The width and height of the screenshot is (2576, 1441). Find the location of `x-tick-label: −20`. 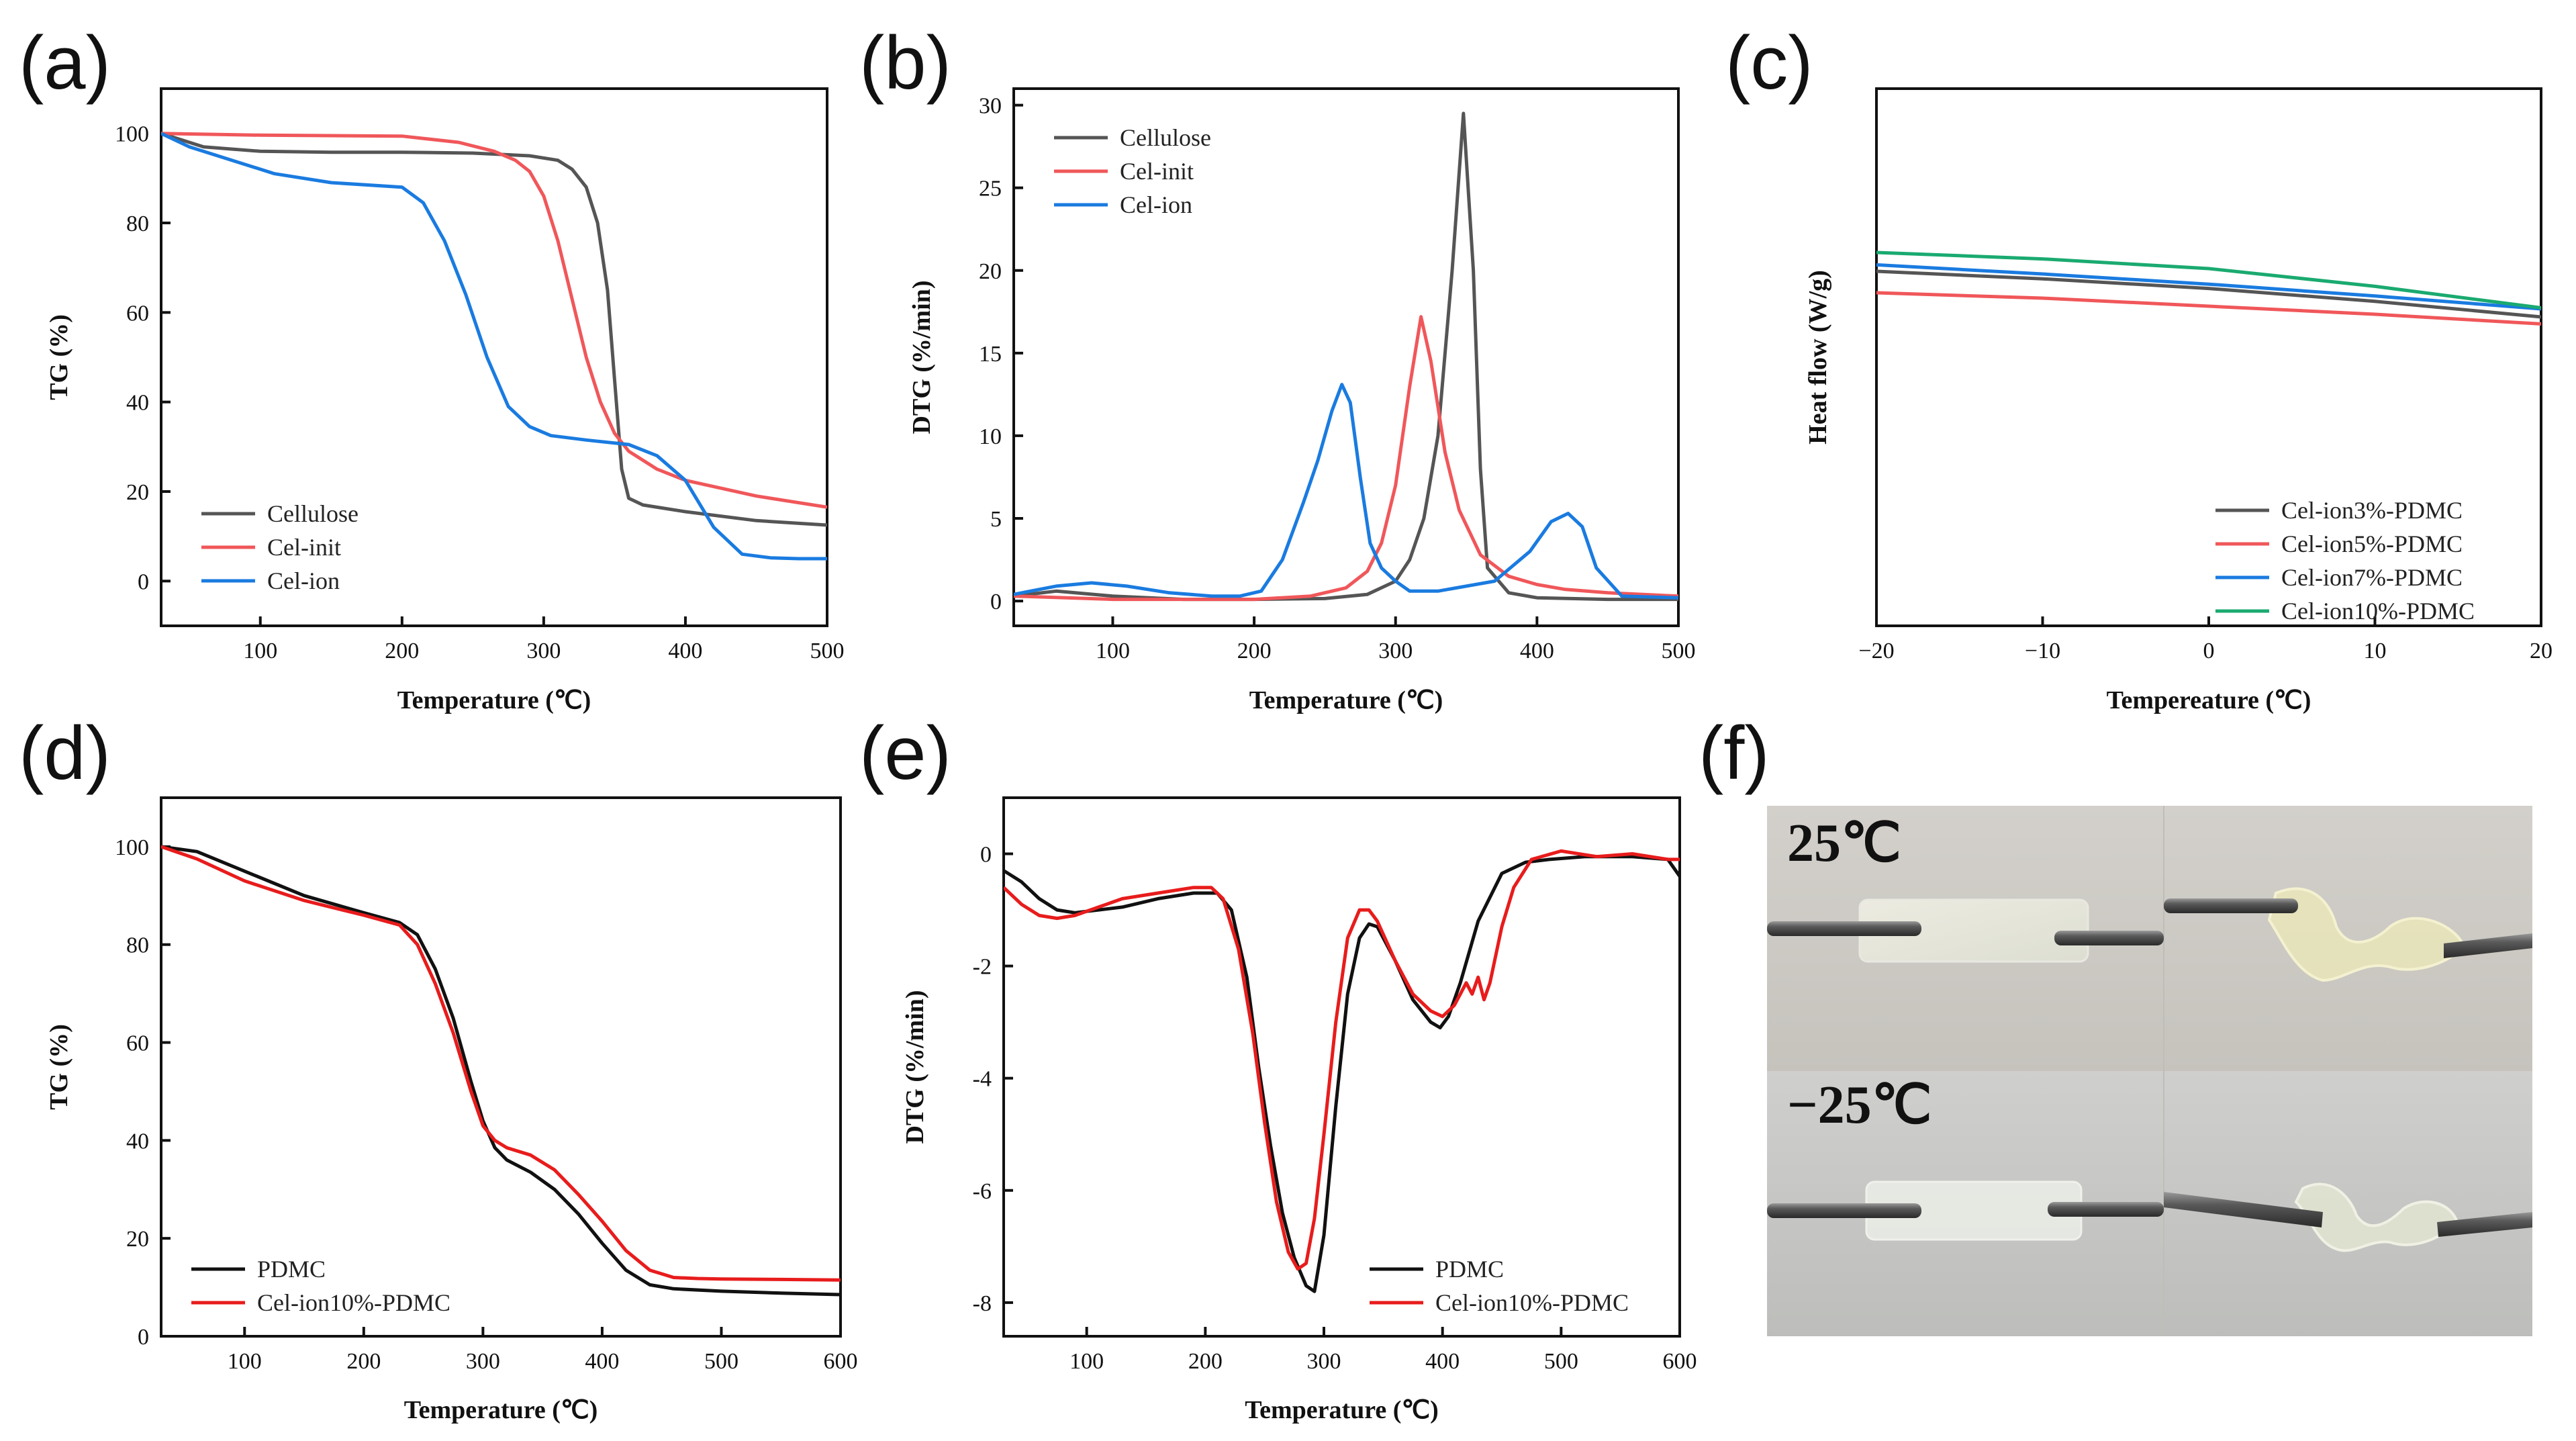

x-tick-label: −20 is located at coordinates (1876, 651).